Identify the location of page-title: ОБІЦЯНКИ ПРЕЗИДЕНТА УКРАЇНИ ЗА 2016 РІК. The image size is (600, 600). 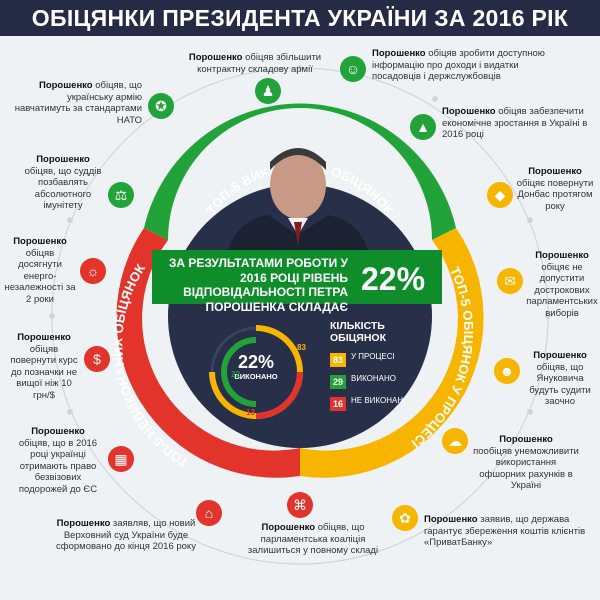
(300, 18).